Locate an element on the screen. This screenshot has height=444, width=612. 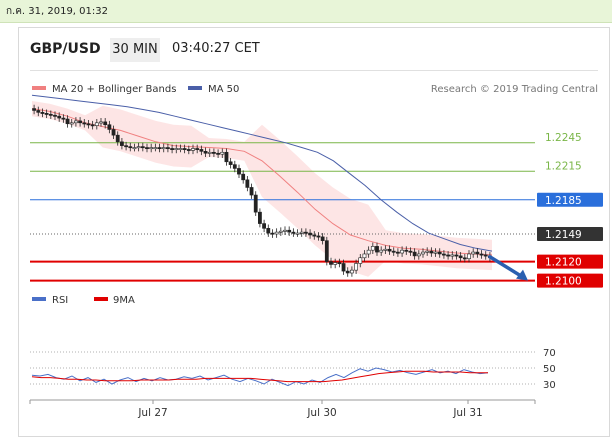
level-label-1.2215: 1.2215 is located at coordinates (563, 166).